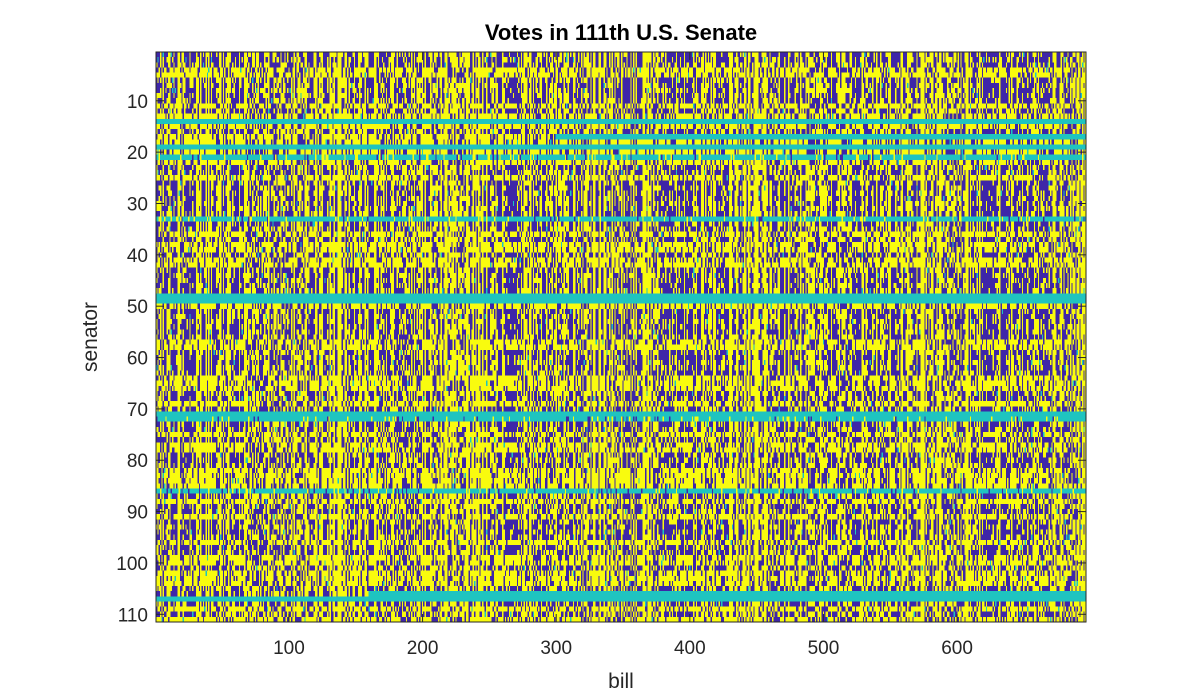 The width and height of the screenshot is (1200, 700). Describe the element at coordinates (690, 648) in the screenshot. I see `x-tick-label: 400` at that location.